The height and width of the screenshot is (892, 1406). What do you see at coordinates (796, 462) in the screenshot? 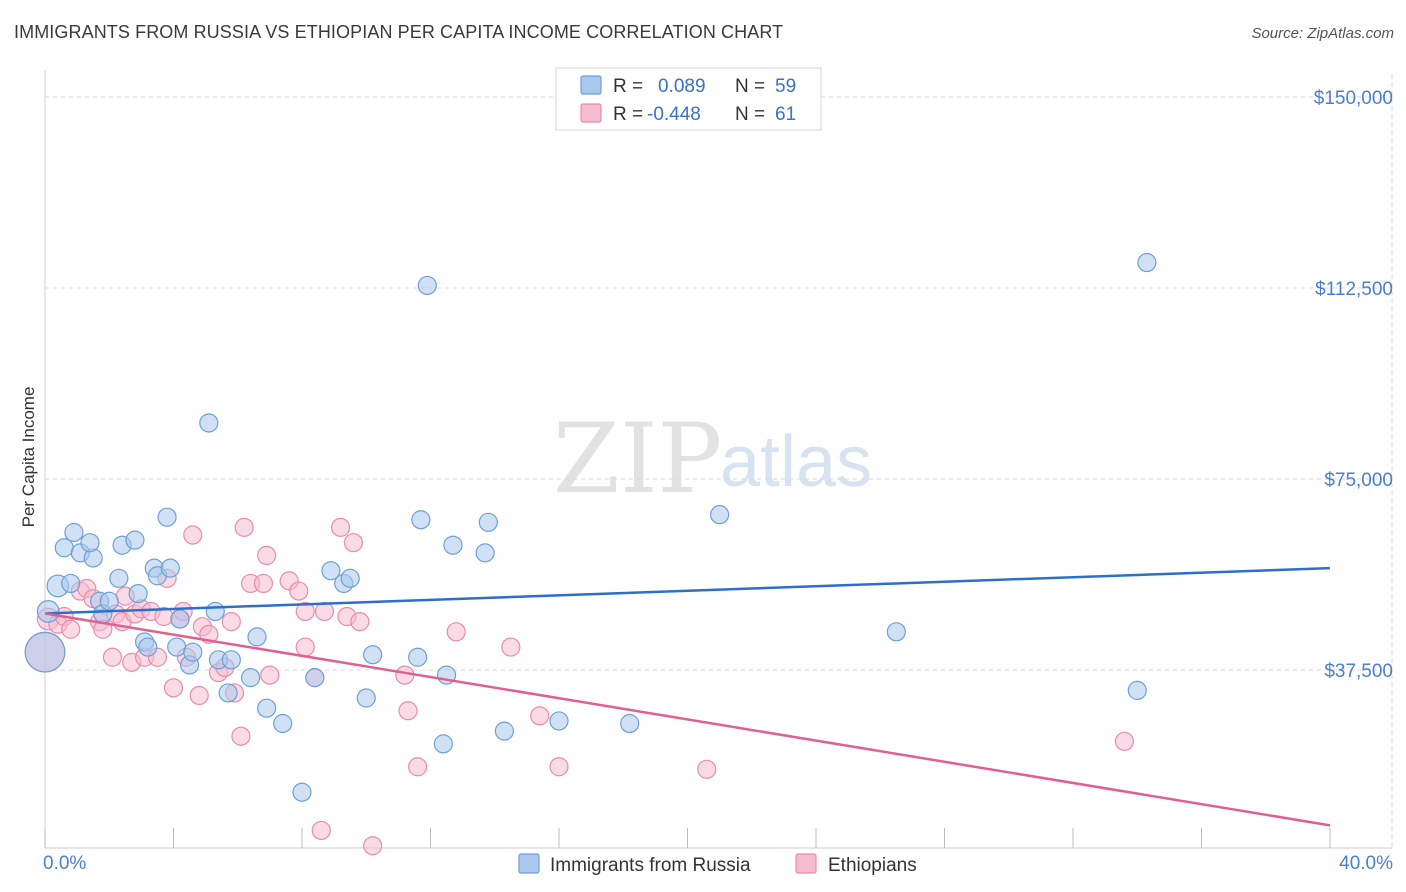
I see `watermark-atlas: atlas` at bounding box center [796, 462].